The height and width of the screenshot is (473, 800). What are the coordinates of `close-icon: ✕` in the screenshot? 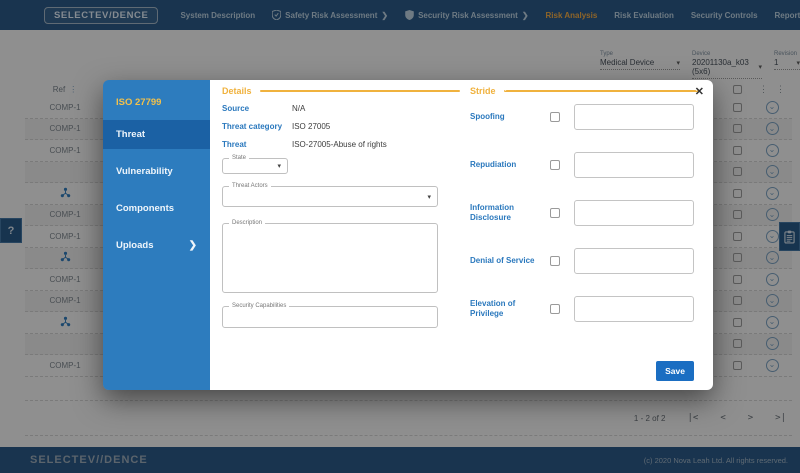 It's located at (699, 92).